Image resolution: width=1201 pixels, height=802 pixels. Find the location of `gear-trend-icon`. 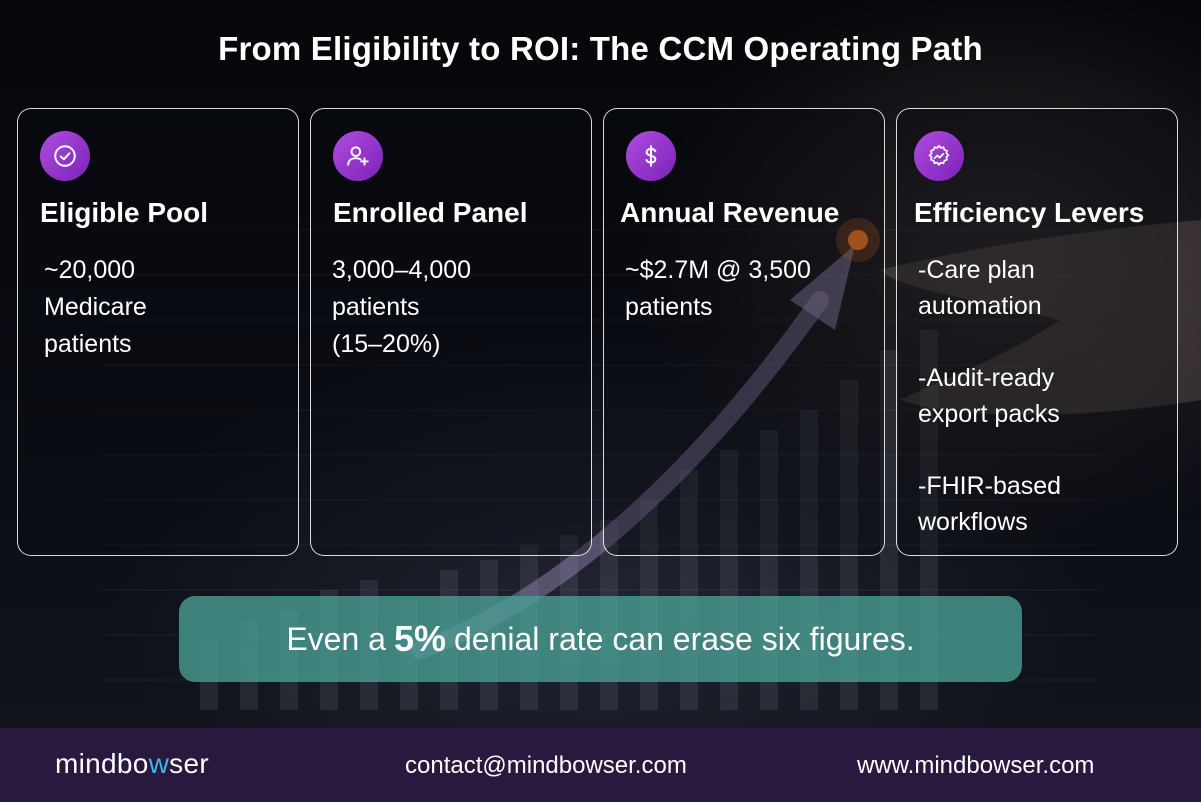

gear-trend-icon is located at coordinates (939, 156).